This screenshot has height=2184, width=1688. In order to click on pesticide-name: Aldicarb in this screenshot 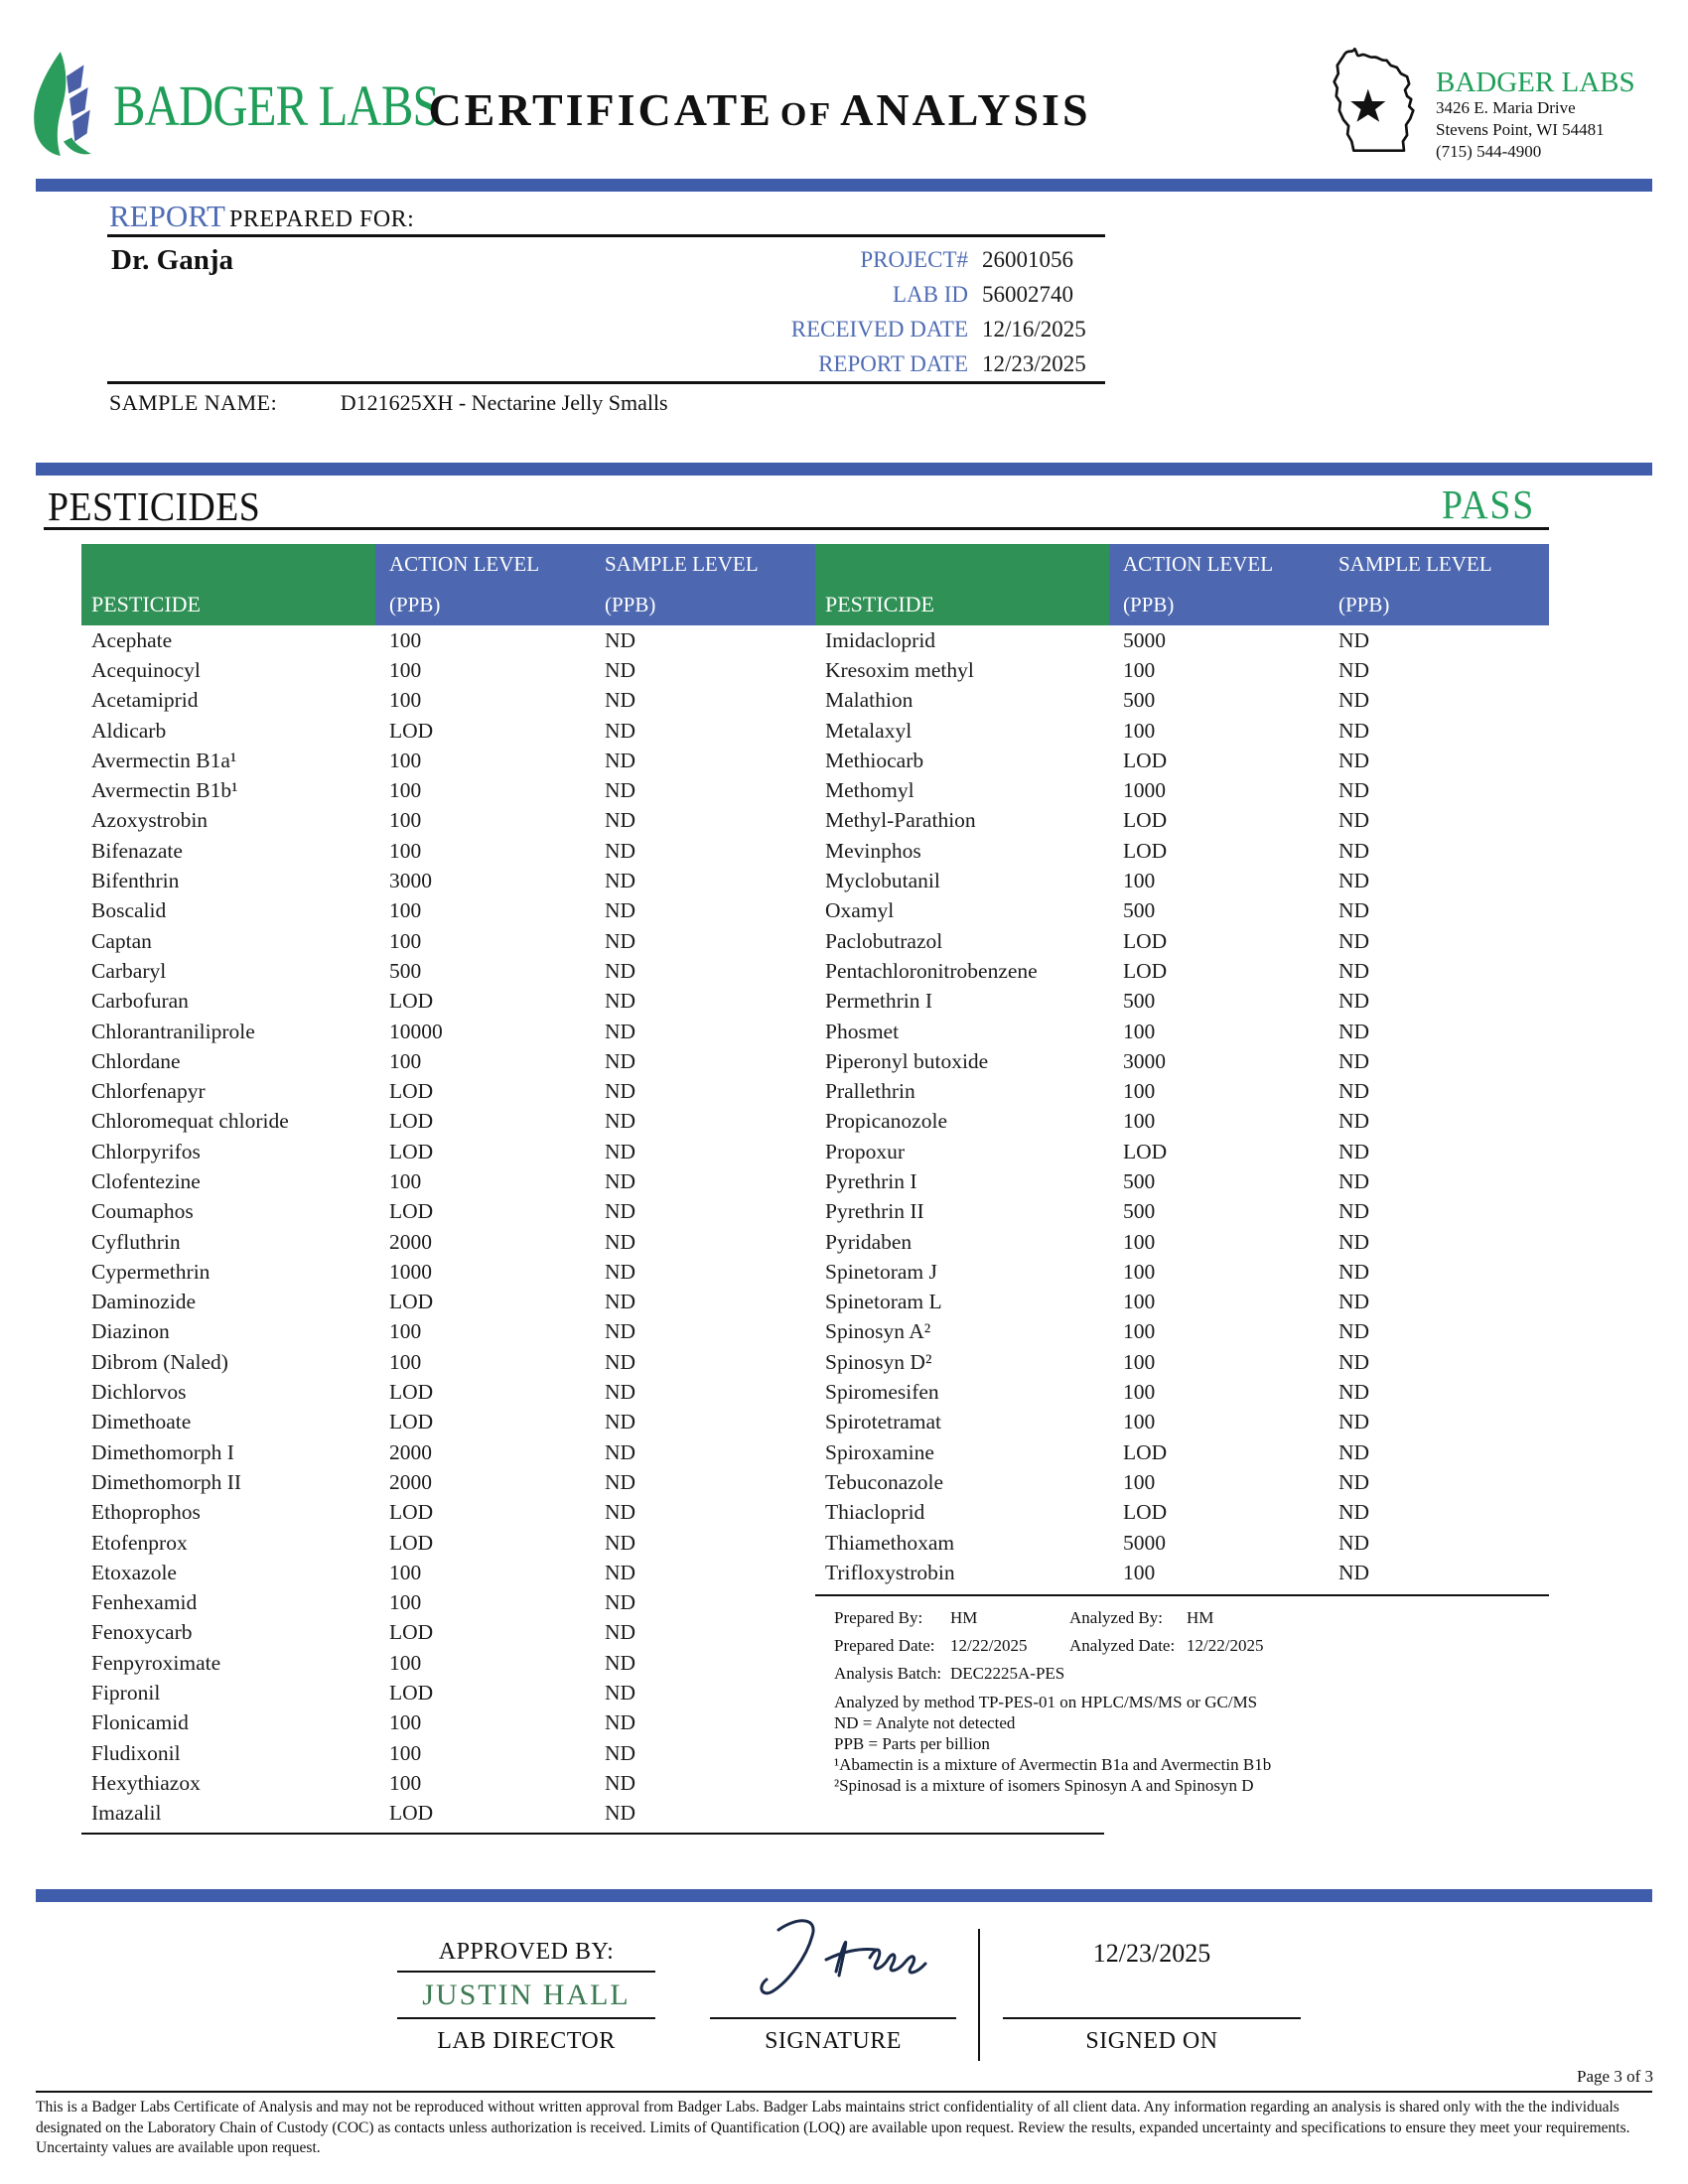, I will do `click(129, 730)`.